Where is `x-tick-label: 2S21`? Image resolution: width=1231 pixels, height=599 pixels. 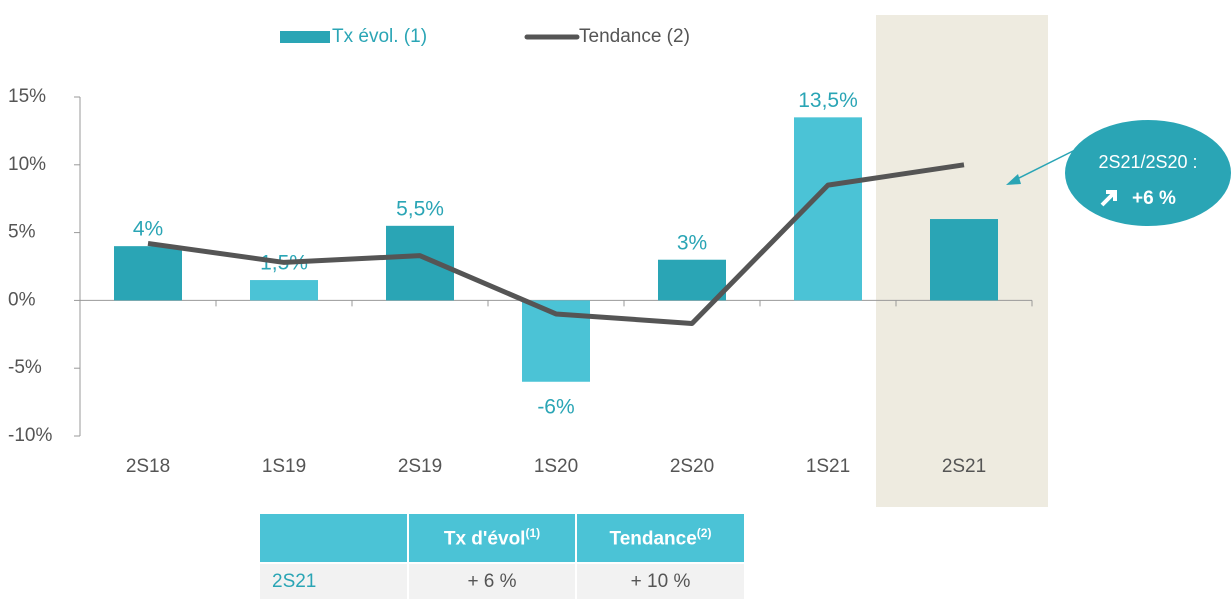
x-tick-label: 2S21 is located at coordinates (964, 466).